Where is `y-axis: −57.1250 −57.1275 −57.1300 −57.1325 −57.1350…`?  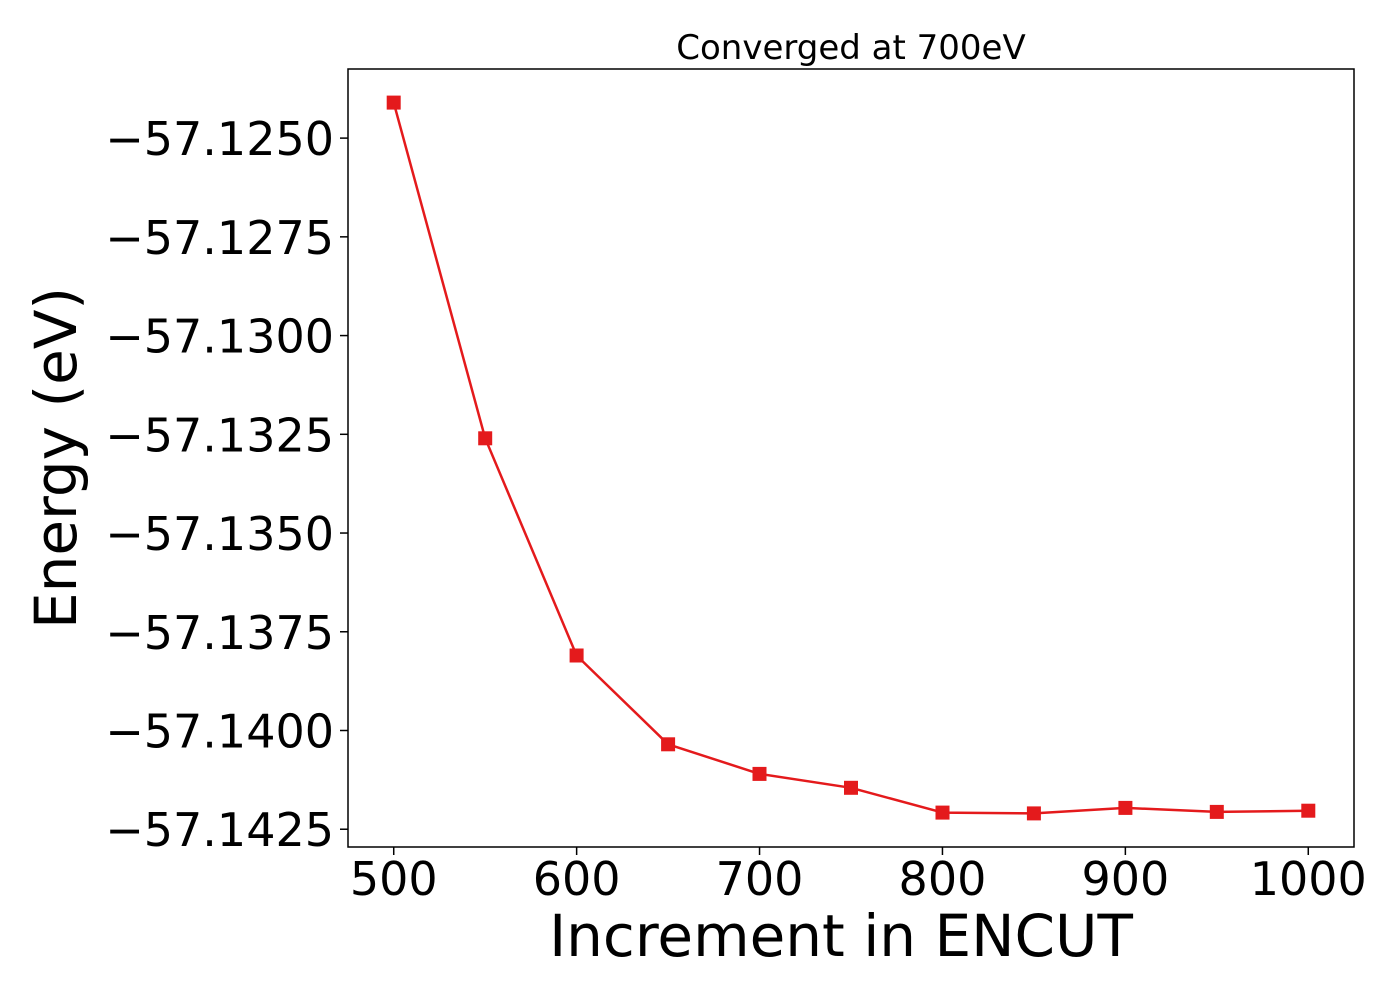
y-axis: −57.1250 −57.1275 −57.1300 −57.1325 −57.1350… is located at coordinates (226, 484).